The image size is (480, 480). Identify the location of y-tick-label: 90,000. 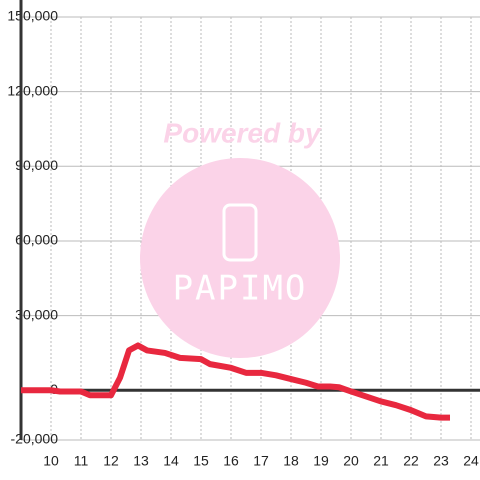
(36, 165).